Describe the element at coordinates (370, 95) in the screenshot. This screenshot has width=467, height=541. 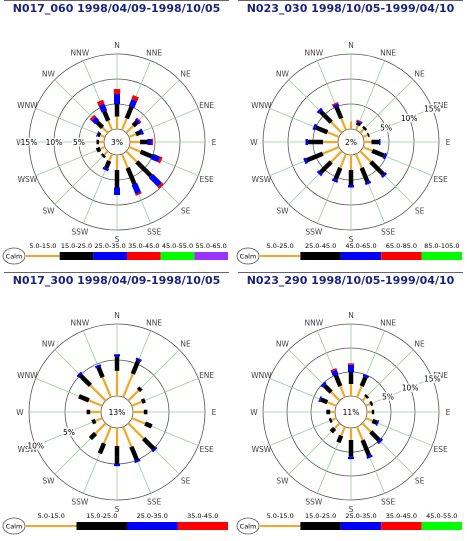
I see `spoke-nne` at that location.